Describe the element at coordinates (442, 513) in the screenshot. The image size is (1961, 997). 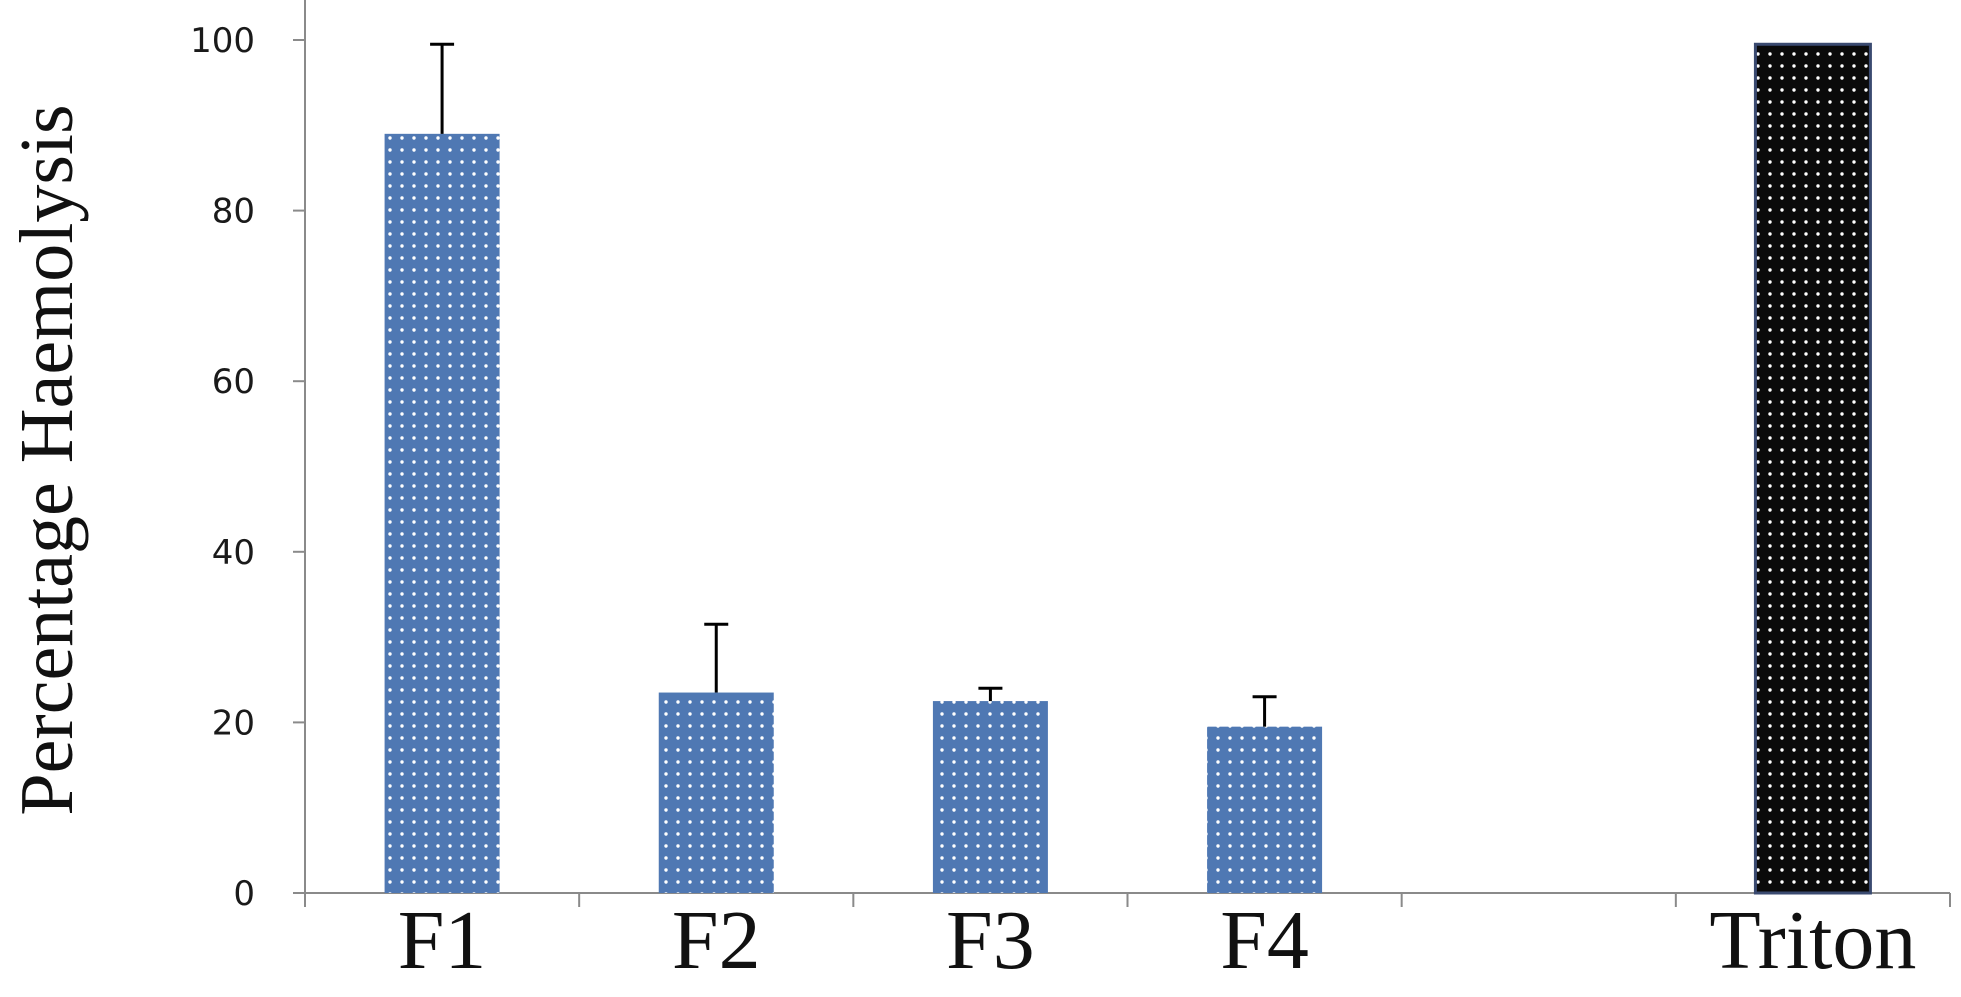
I see `bar-f1` at that location.